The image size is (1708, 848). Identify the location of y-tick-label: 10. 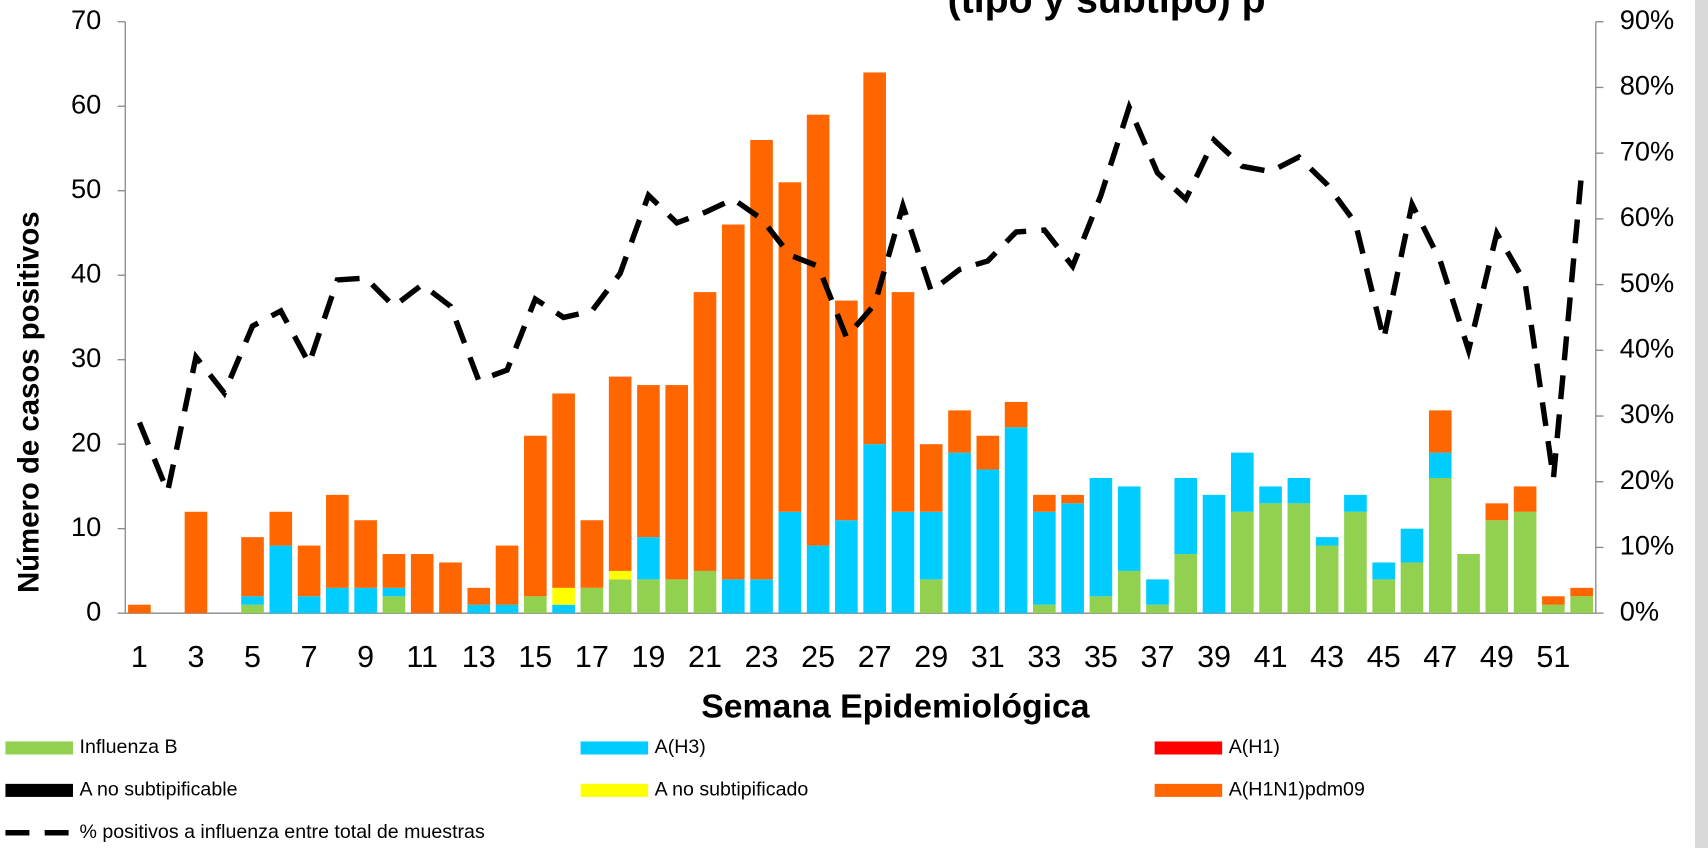
(86, 526).